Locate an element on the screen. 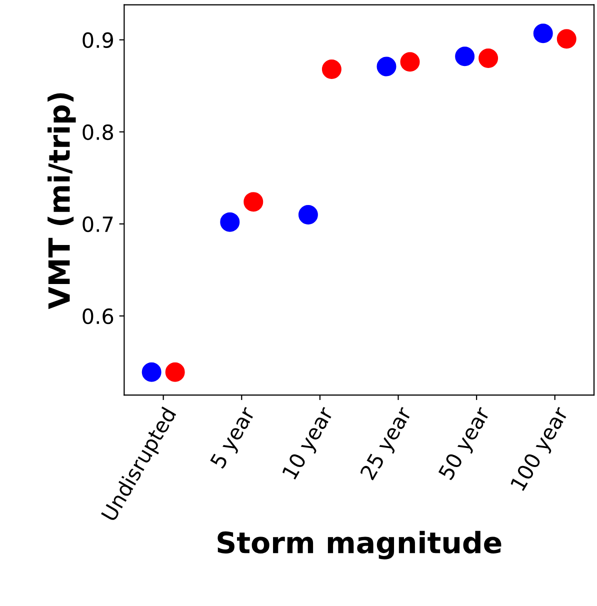  y-tick-label: 0.6 is located at coordinates (98, 316).